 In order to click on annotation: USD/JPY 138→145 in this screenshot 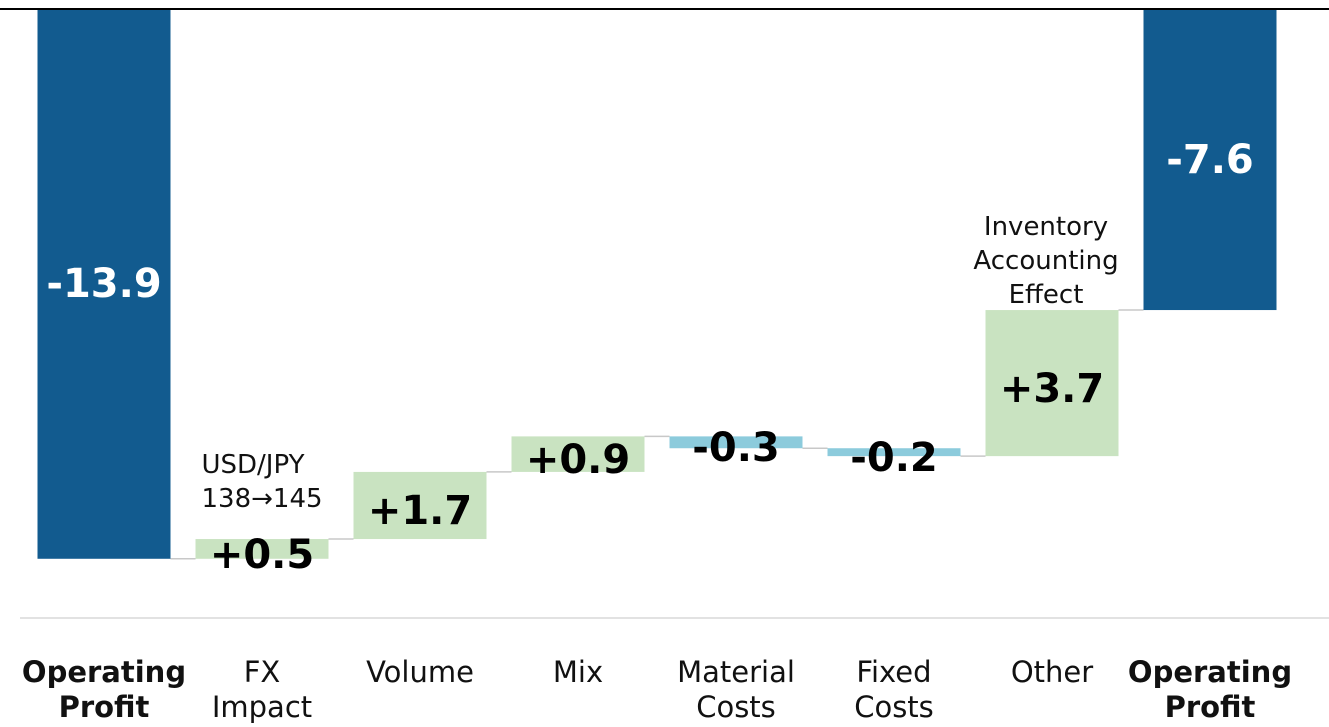, I will do `click(262, 482)`.